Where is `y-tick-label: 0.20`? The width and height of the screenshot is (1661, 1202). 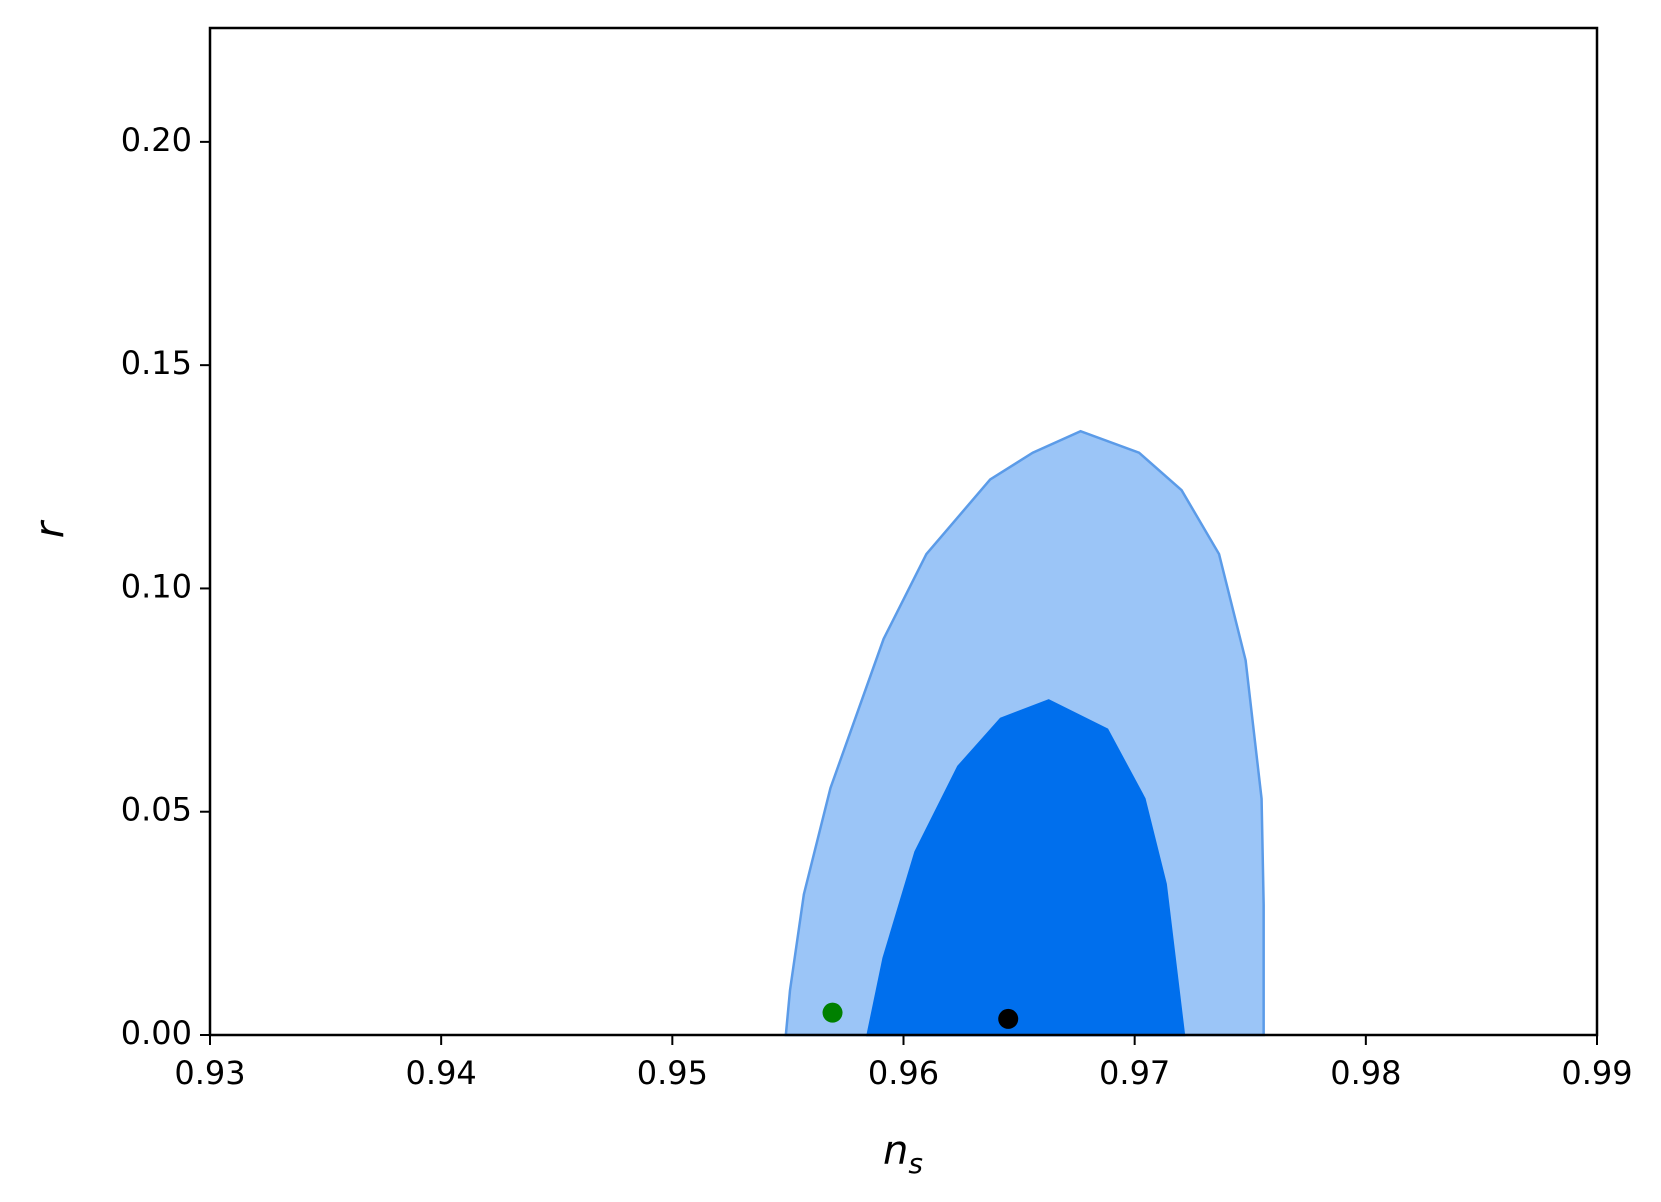 y-tick-label: 0.20 is located at coordinates (156, 140).